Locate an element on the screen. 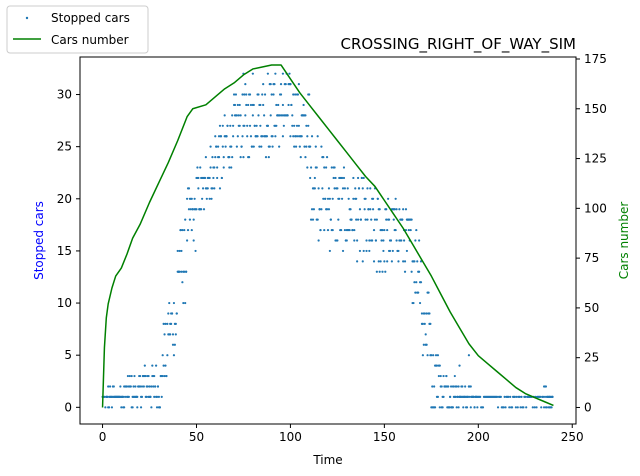 The height and width of the screenshot is (476, 640). x-axis: 0 50 100 150 200 250 is located at coordinates (341, 434).